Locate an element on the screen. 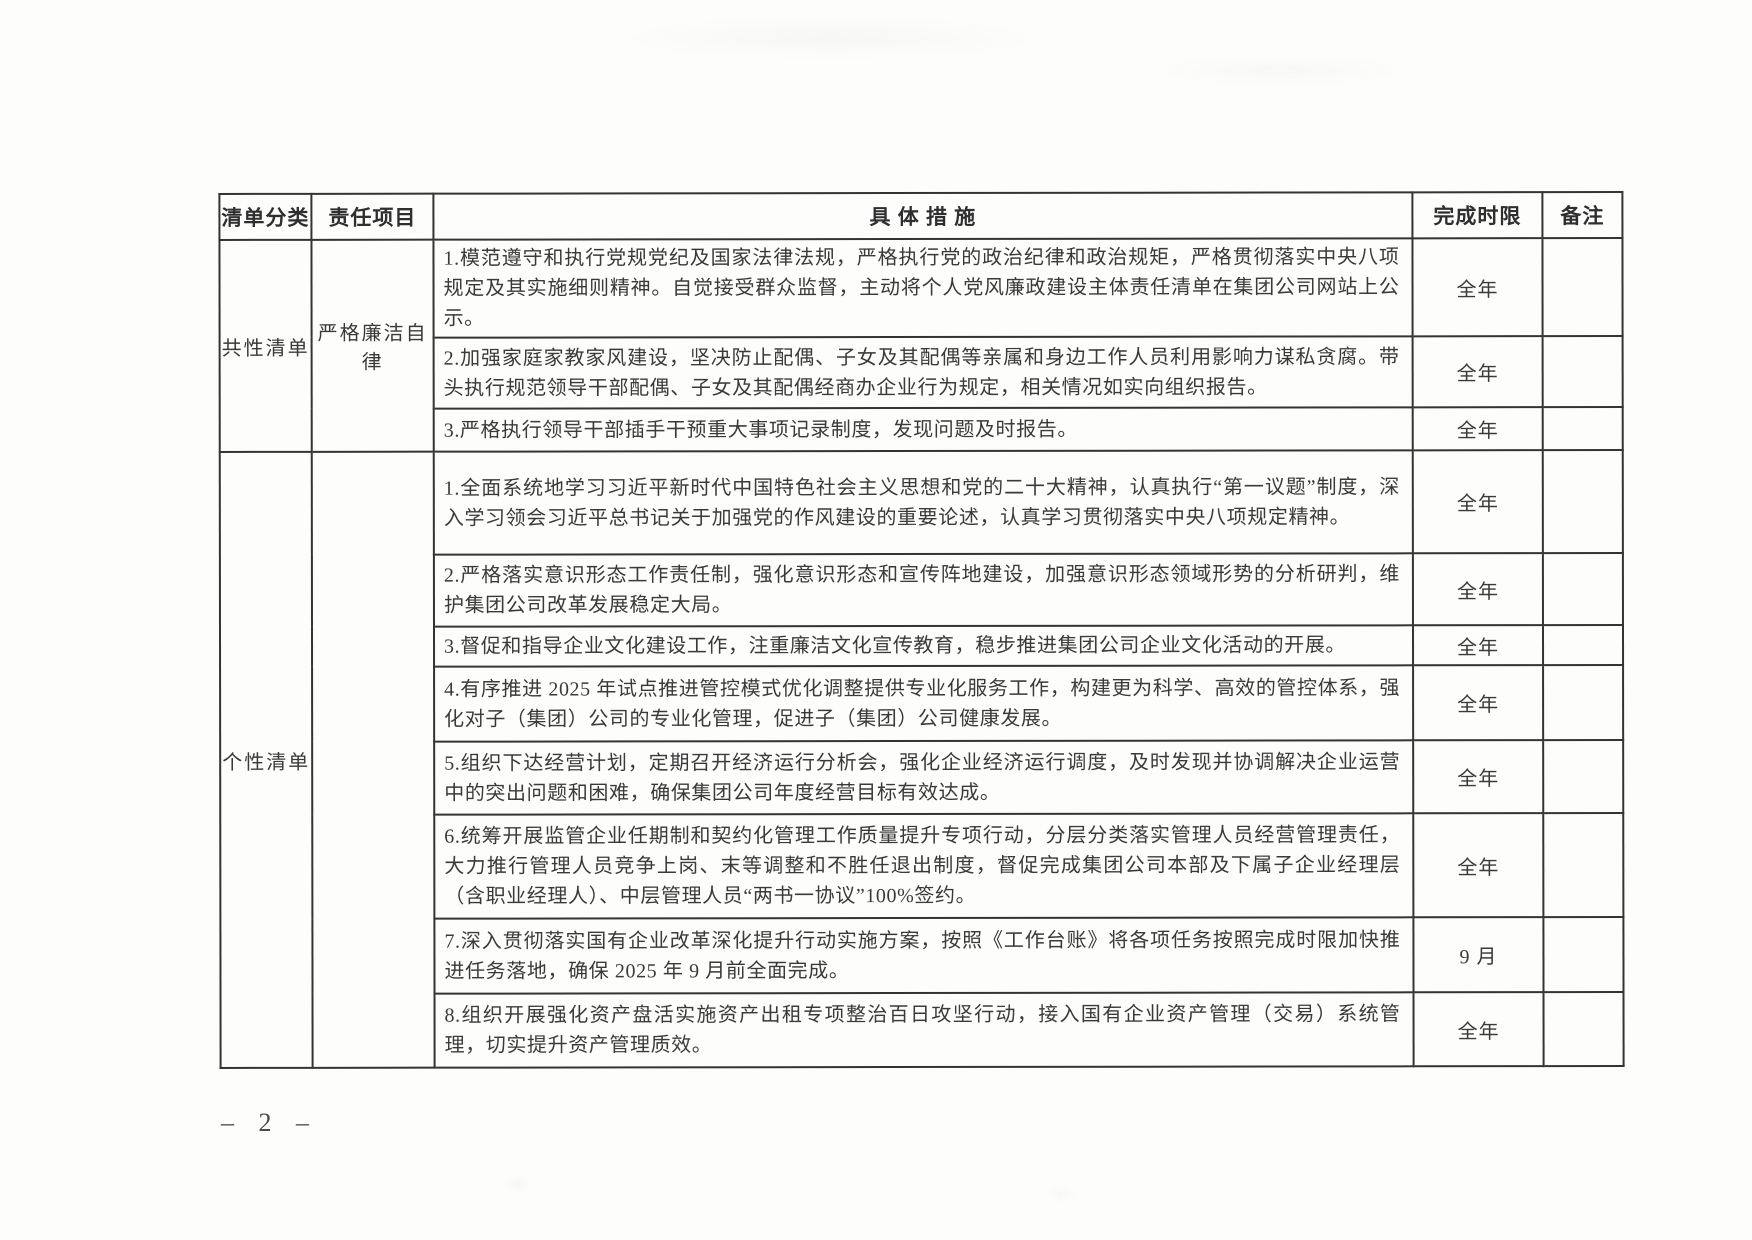 This screenshot has width=1752, height=1240. col-header-category: 清单分类 is located at coordinates (265, 216).